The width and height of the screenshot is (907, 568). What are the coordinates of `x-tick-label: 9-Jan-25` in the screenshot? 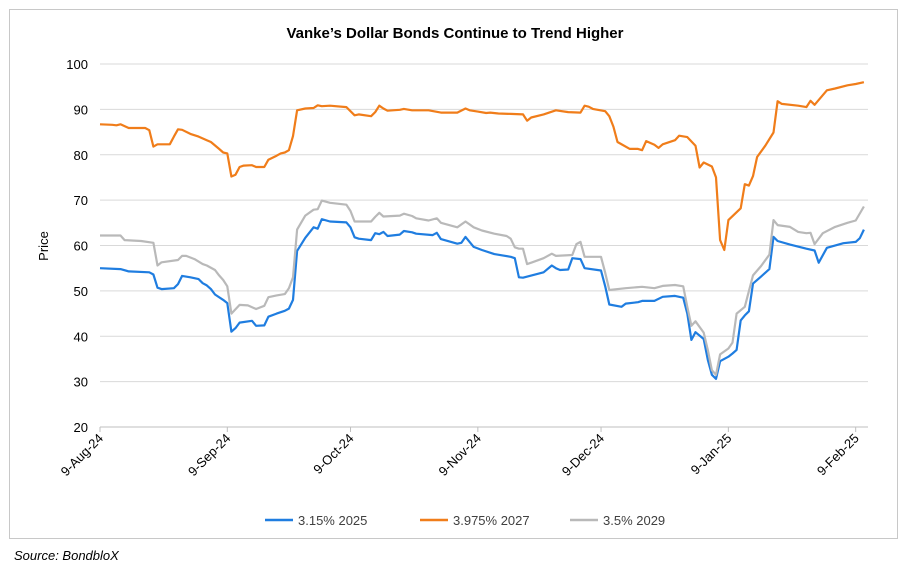 It's located at (711, 454).